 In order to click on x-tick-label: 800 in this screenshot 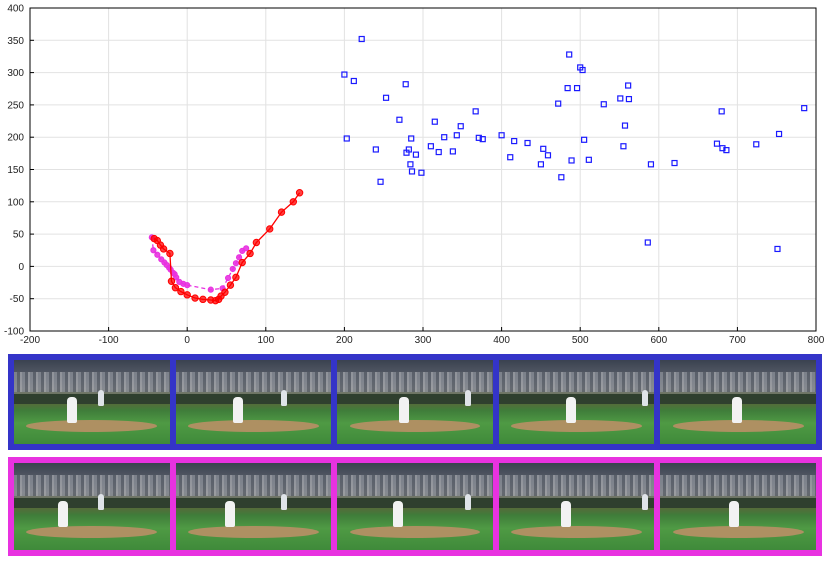, I will do `click(816, 340)`.